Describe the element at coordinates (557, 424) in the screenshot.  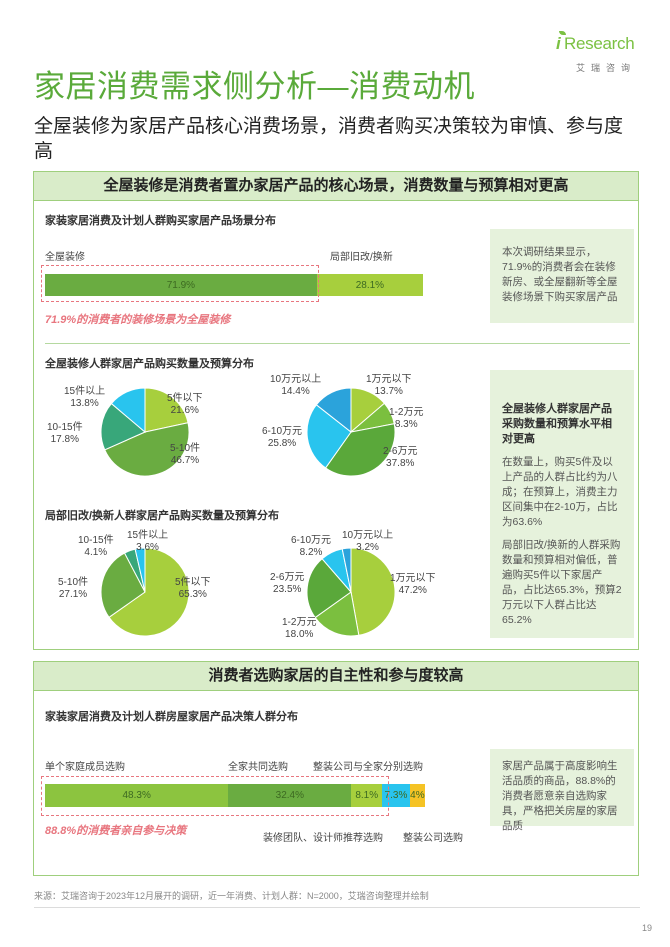
I see `side-note-quantity-title: 全屋装修人群家居产品采购数量和预算水平相对更高` at that location.